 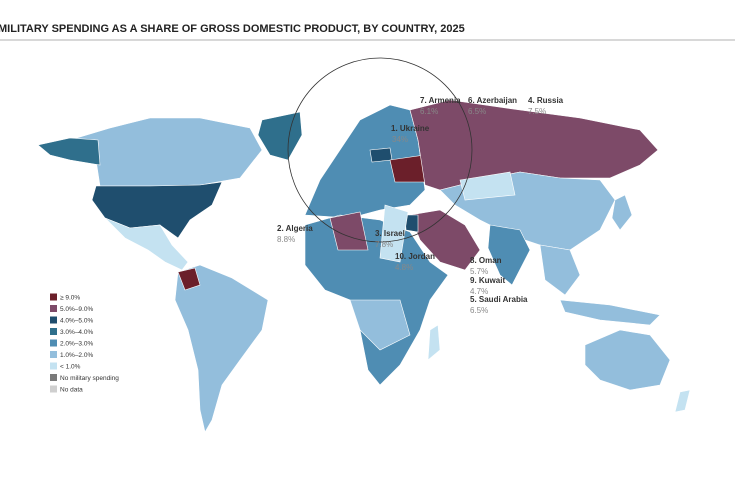 I want to click on callout-value: 4.7%, so click(x=479, y=291).